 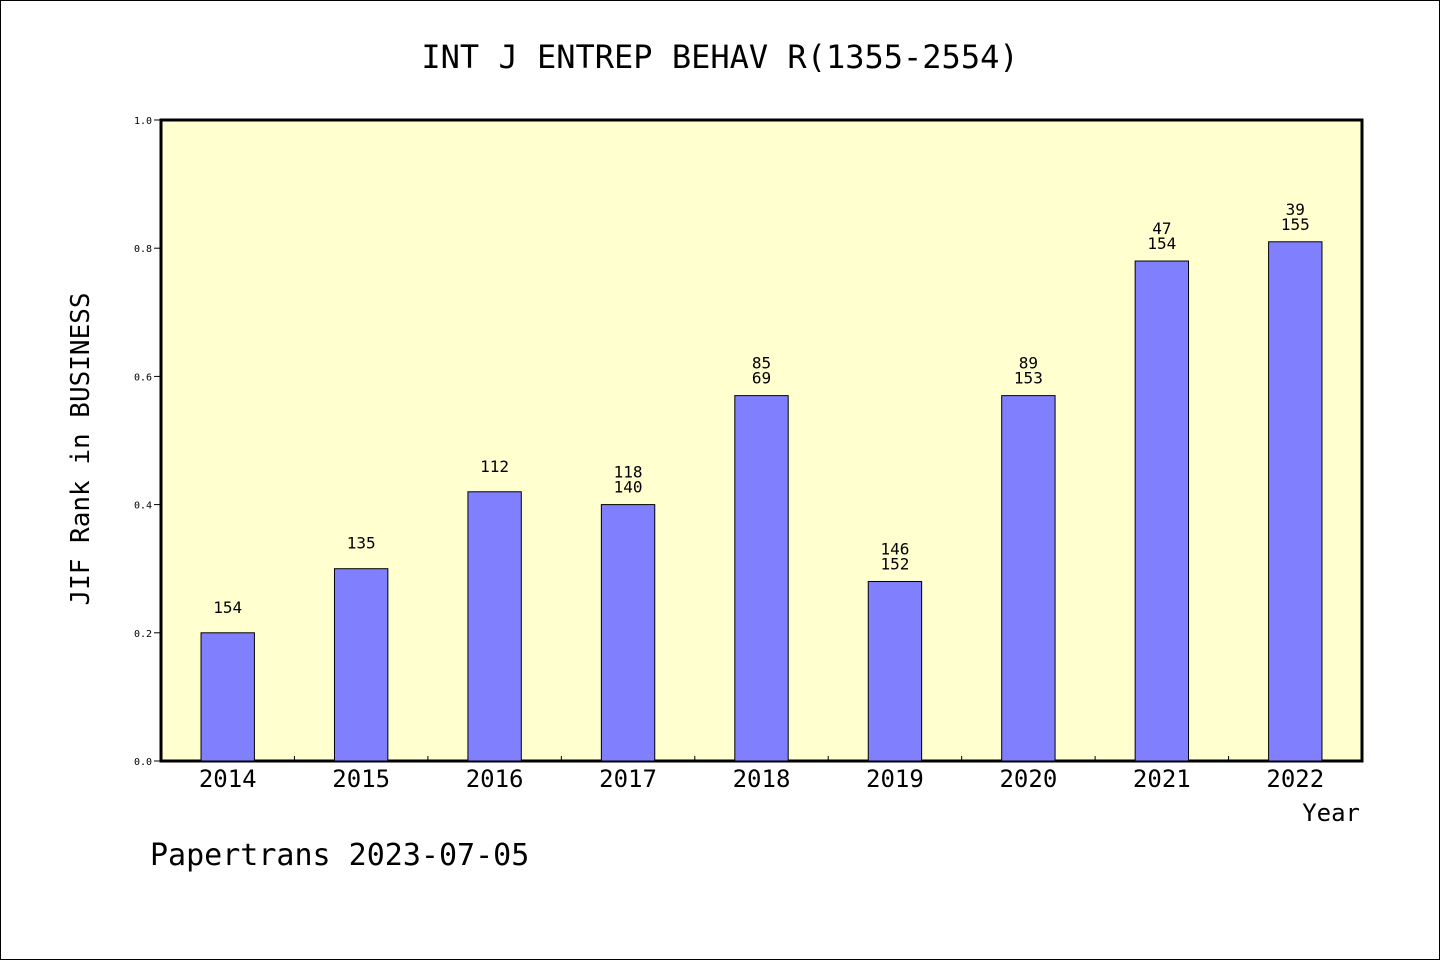 What do you see at coordinates (894, 549) in the screenshot?
I see `data-label-2019-1: 146` at bounding box center [894, 549].